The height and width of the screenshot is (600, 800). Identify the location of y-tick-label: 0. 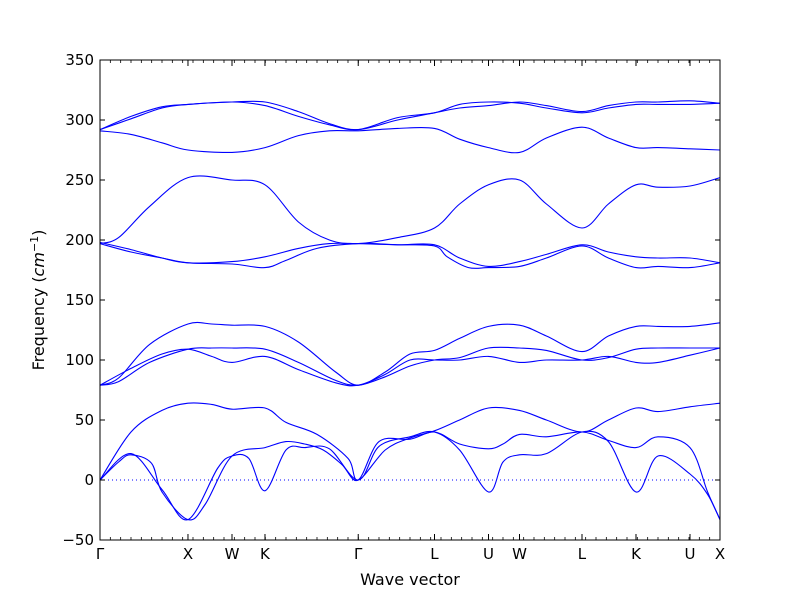
(89, 480).